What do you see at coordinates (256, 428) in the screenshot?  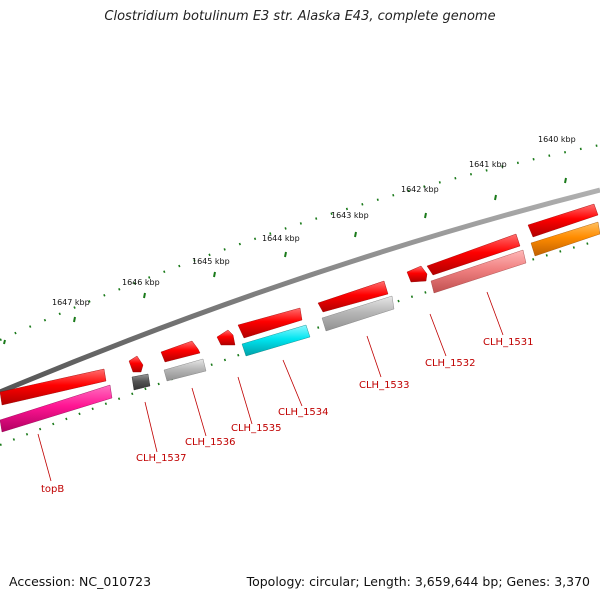 I see `gene-label-CLH_1535: CLH_1535` at bounding box center [256, 428].